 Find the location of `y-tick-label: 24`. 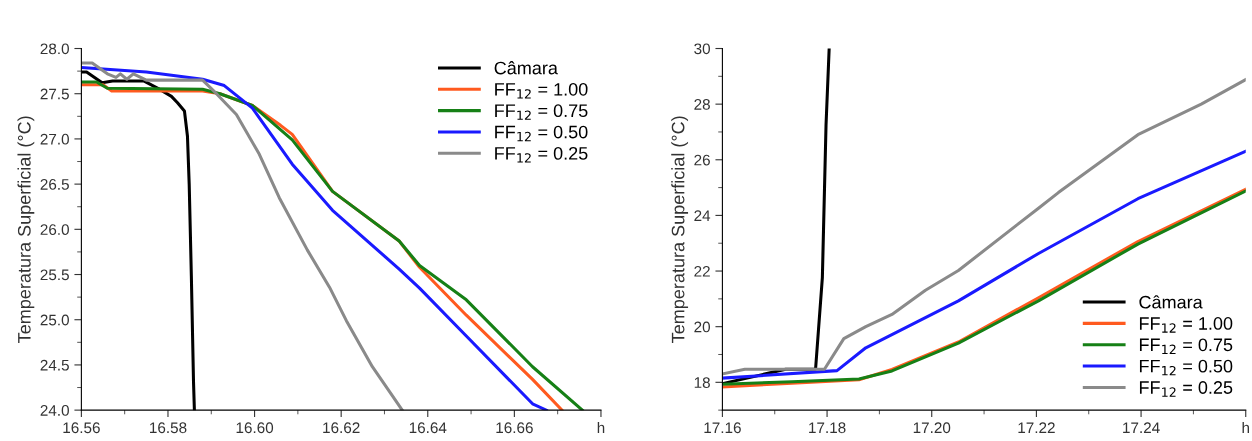

y-tick-label: 24 is located at coordinates (702, 215).